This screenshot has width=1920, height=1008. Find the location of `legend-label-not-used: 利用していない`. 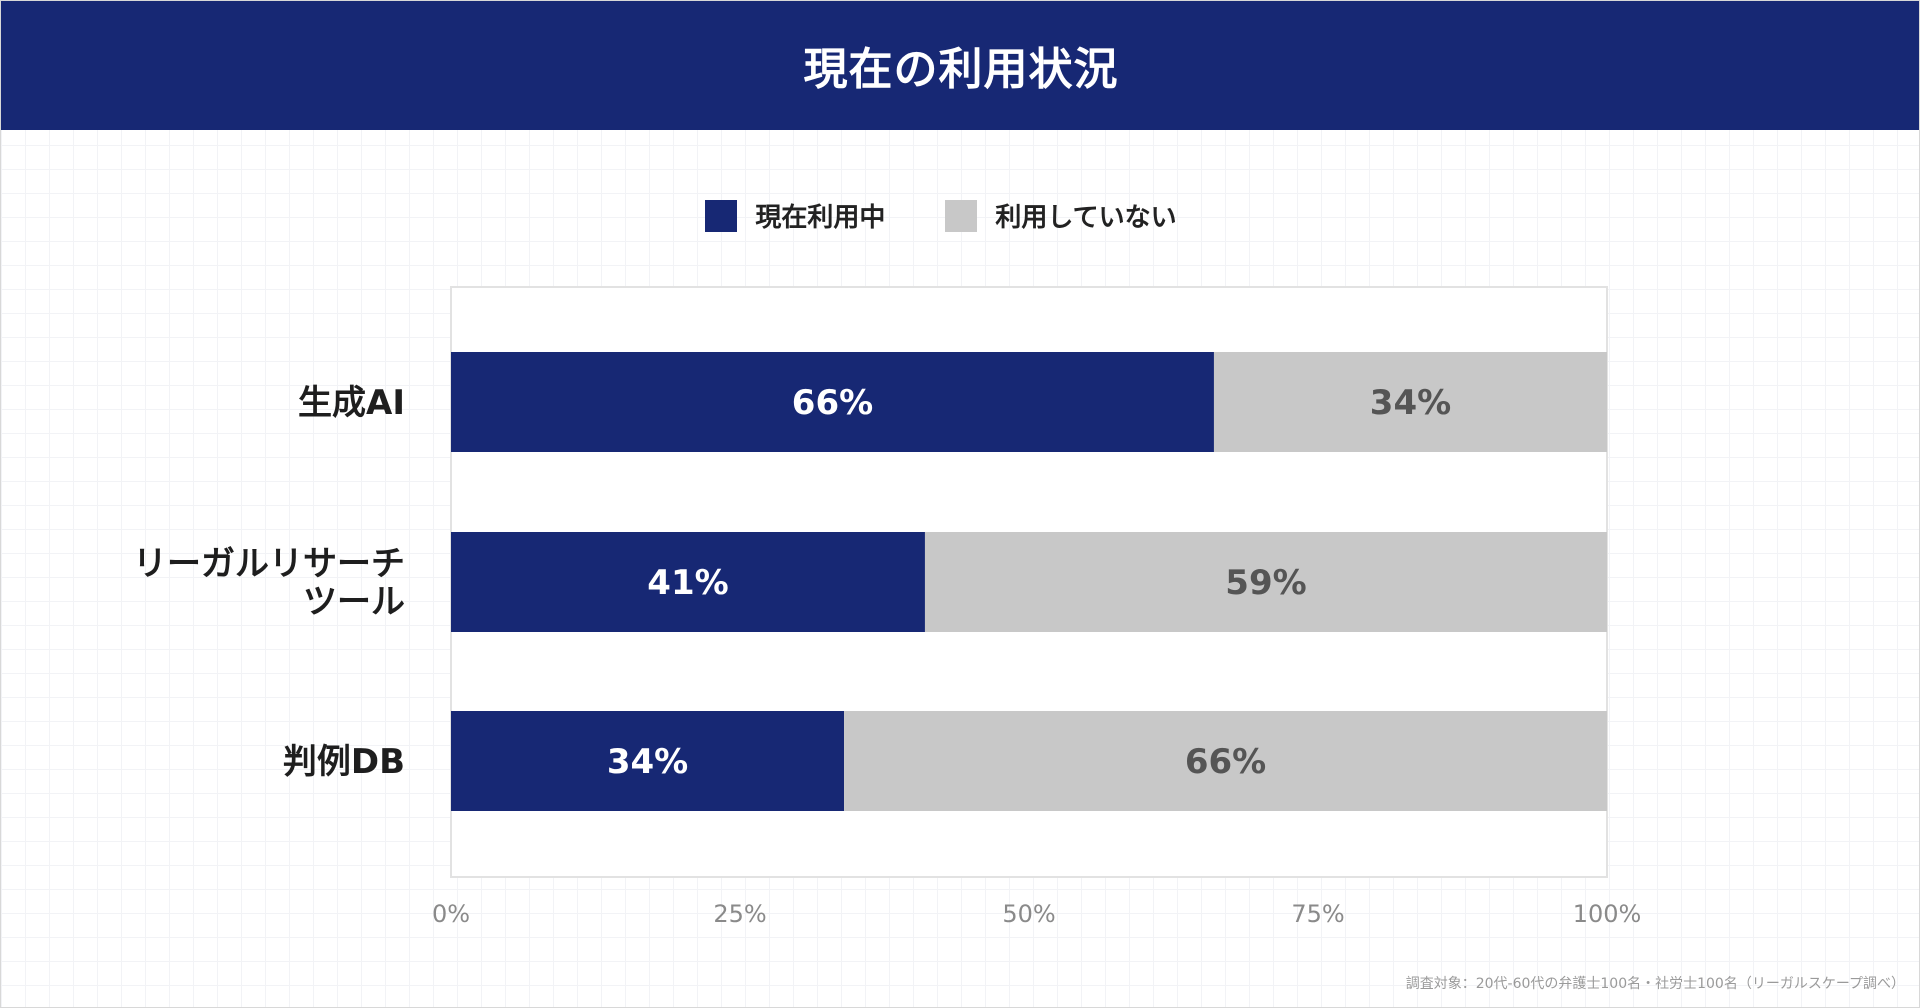

legend-label-not-used: 利用していない is located at coordinates (1086, 218).